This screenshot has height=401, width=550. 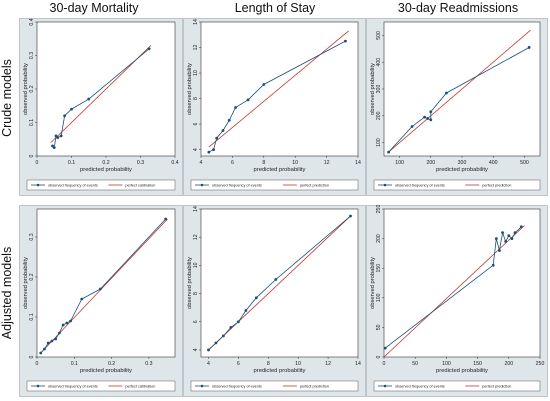 What do you see at coordinates (279, 89) in the screenshot?
I see `plot-area` at bounding box center [279, 89].